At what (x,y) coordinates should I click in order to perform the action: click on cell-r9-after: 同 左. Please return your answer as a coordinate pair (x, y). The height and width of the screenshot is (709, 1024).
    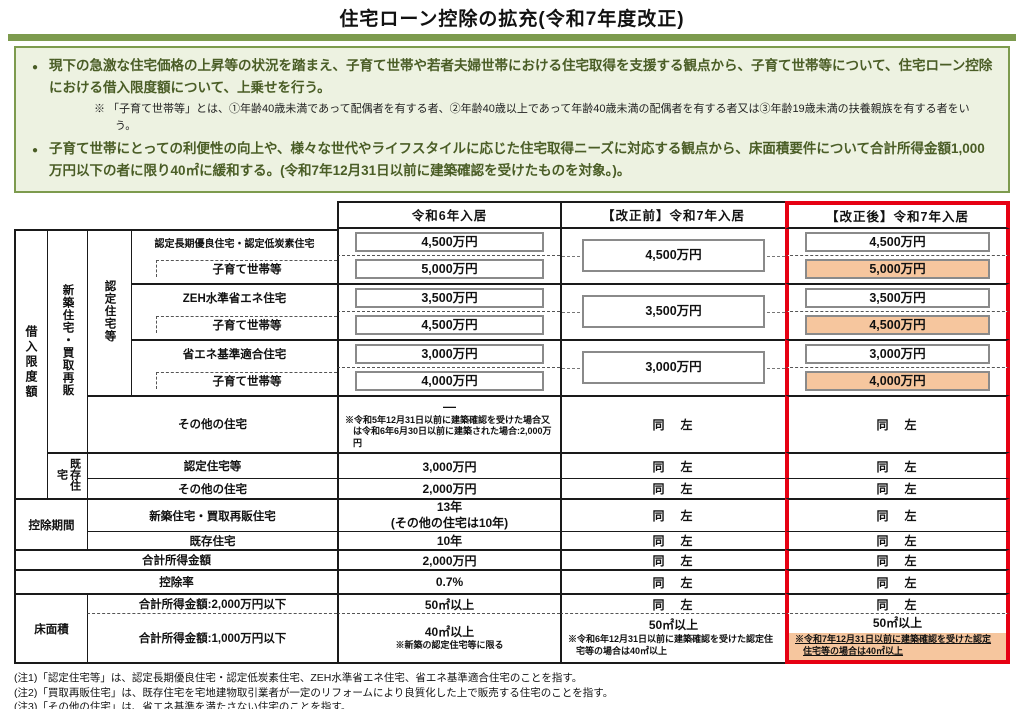
    Looking at the image, I should click on (897, 488).